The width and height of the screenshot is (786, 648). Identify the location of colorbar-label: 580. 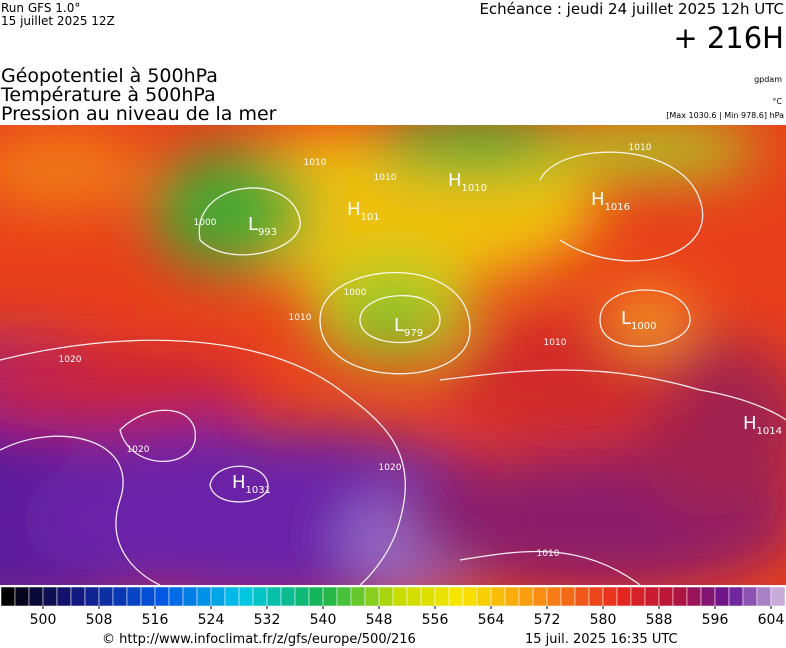
(603, 620).